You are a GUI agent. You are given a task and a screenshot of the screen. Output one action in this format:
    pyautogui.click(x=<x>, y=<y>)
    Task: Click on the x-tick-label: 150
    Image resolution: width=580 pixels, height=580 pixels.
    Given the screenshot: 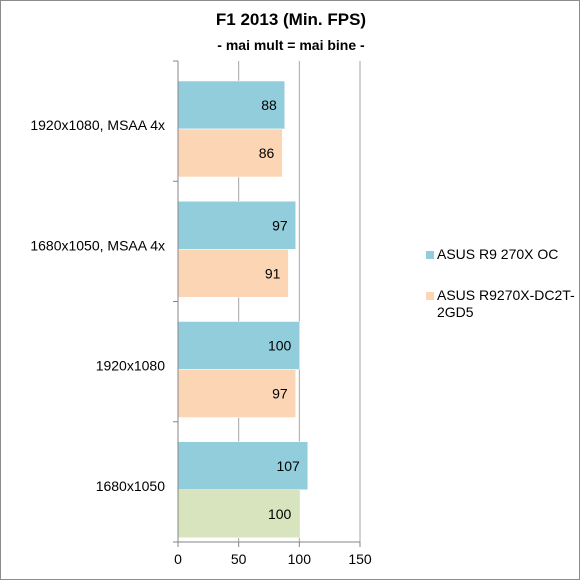 What is the action you would take?
    pyautogui.click(x=360, y=559)
    